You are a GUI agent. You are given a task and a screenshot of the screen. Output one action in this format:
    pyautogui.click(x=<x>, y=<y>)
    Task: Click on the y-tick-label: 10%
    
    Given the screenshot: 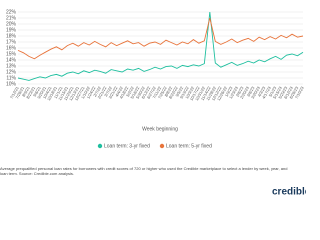 What is the action you would take?
    pyautogui.click(x=11, y=84)
    